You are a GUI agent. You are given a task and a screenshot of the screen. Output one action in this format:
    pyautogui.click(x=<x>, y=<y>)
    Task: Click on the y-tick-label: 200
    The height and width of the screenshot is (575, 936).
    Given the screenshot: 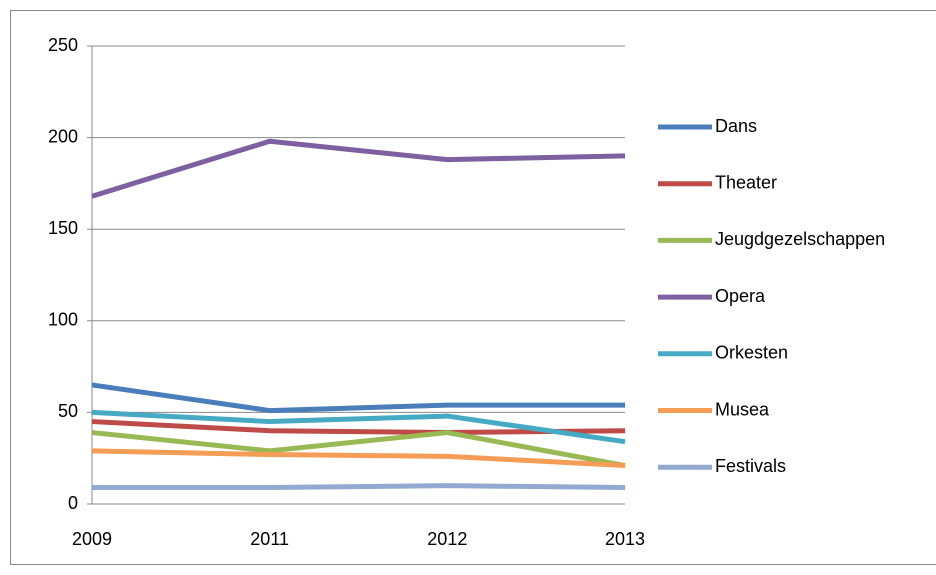 What is the action you would take?
    pyautogui.click(x=63, y=136)
    